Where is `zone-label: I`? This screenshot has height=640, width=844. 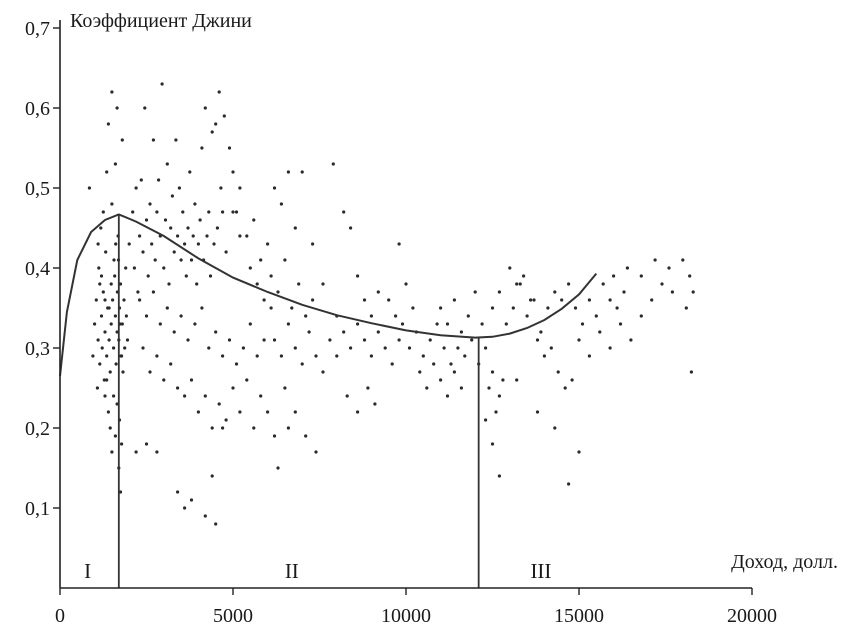 zone-label: I is located at coordinates (87, 571).